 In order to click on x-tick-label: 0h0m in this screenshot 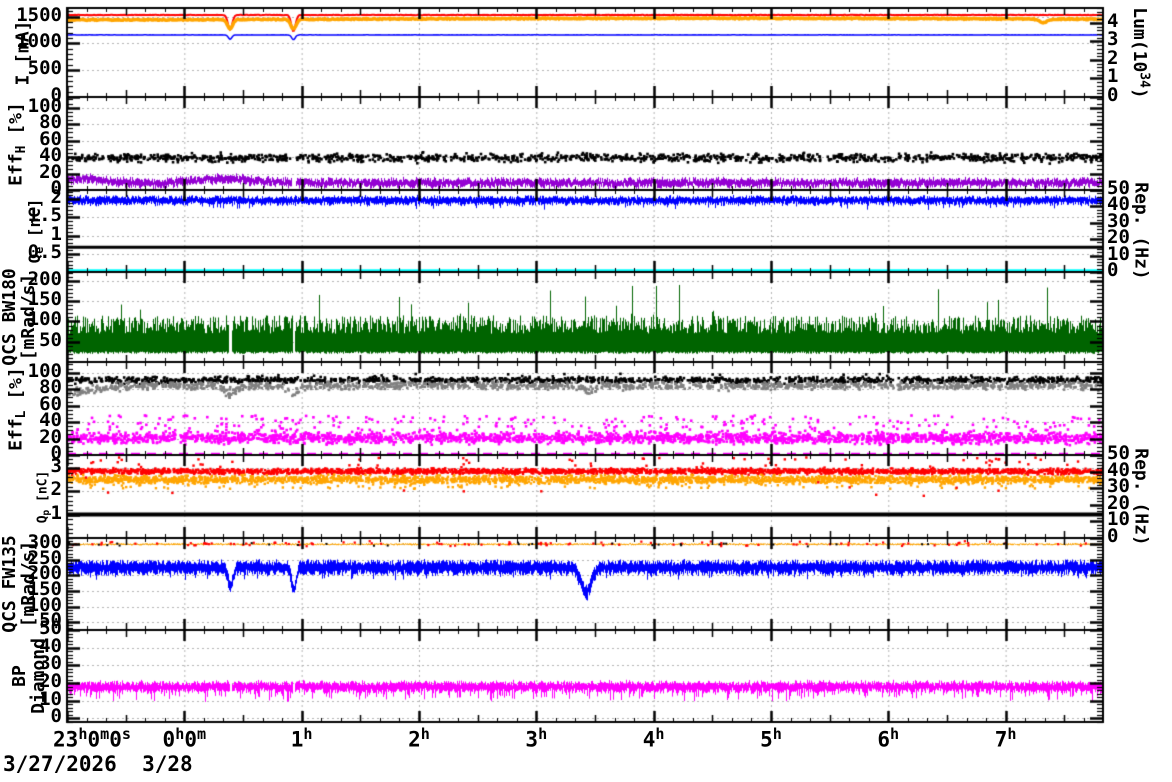, I will do `click(184, 738)`.